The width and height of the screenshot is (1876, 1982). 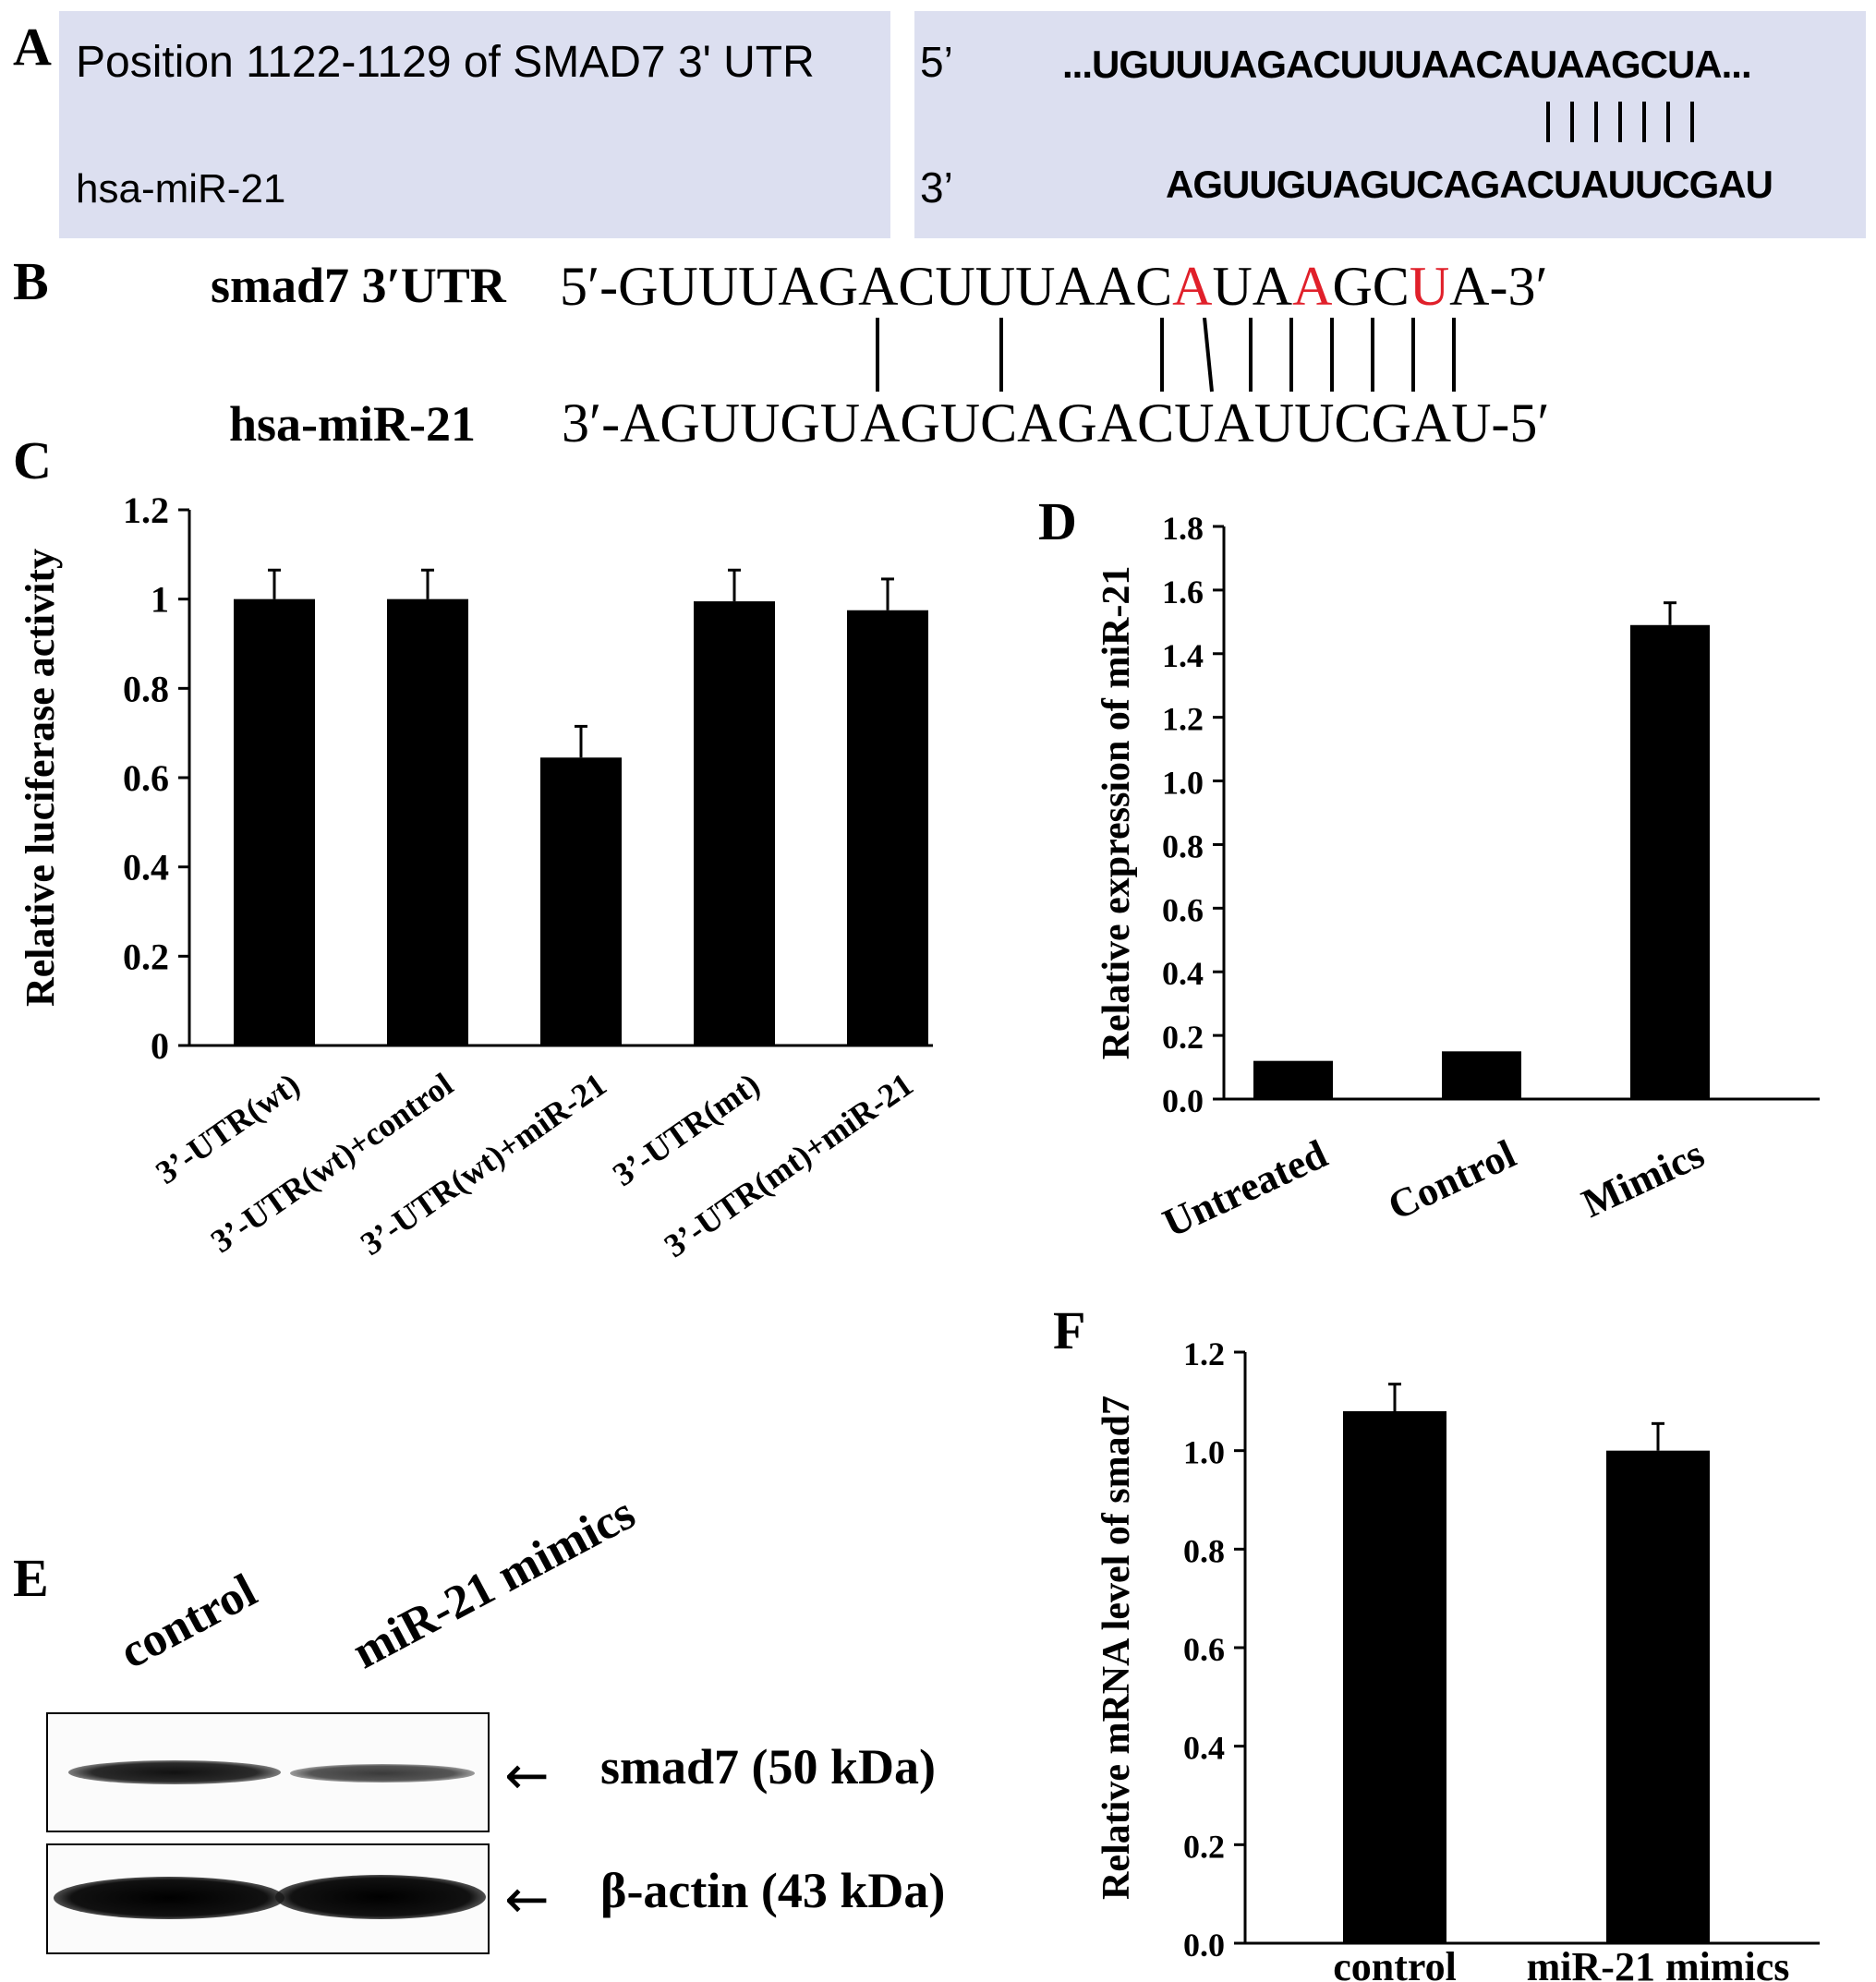 I want to click on category-label: Control, so click(x=1451, y=1180).